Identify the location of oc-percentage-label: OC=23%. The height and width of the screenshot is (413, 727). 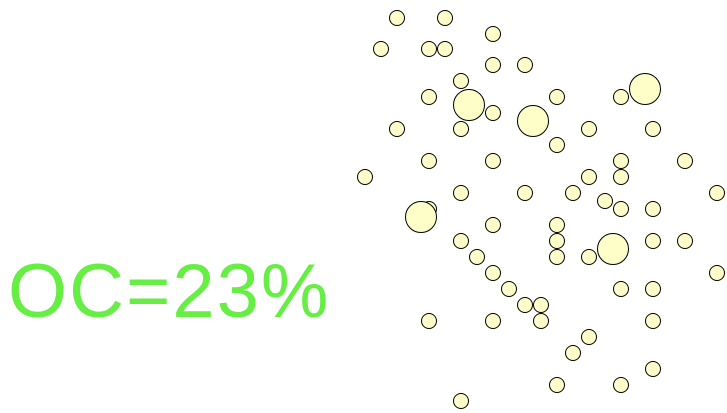
(169, 291).